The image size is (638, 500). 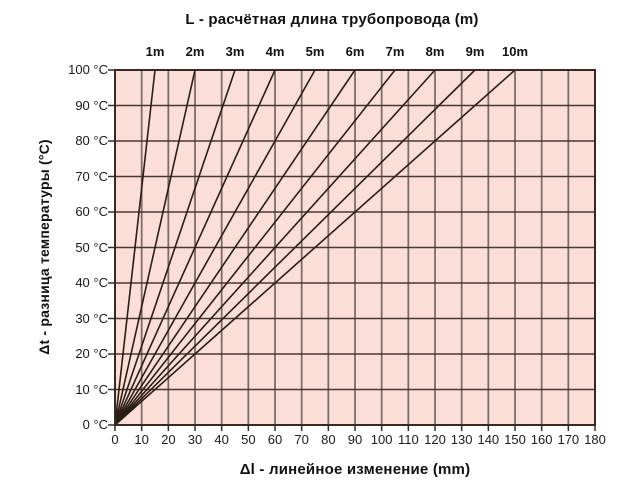 I want to click on pipe-length-label-7m: 7m, so click(x=395, y=51).